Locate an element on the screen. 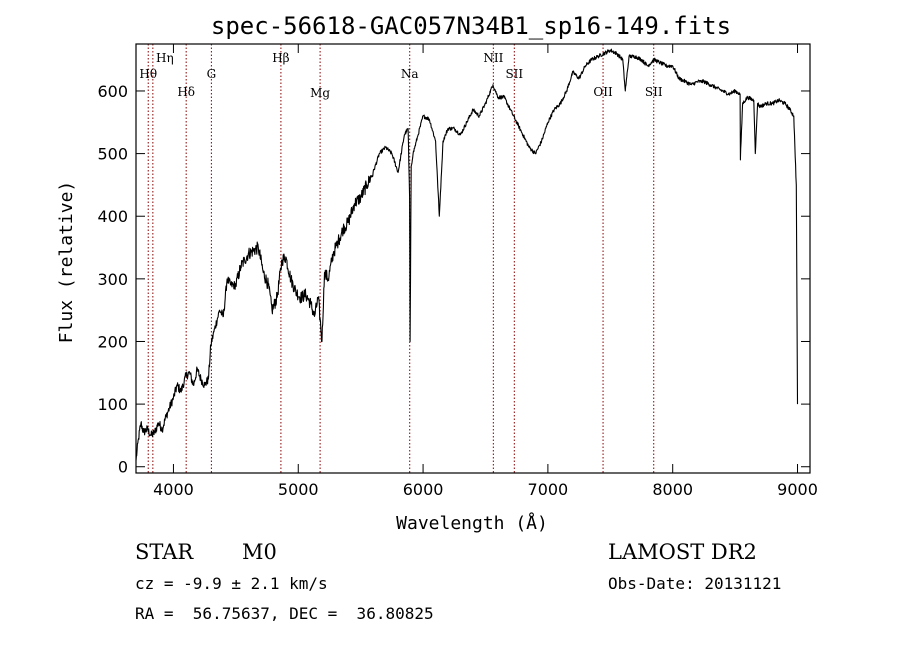 This screenshot has width=900, height=649. y-tick-label: 300 is located at coordinates (112, 279).